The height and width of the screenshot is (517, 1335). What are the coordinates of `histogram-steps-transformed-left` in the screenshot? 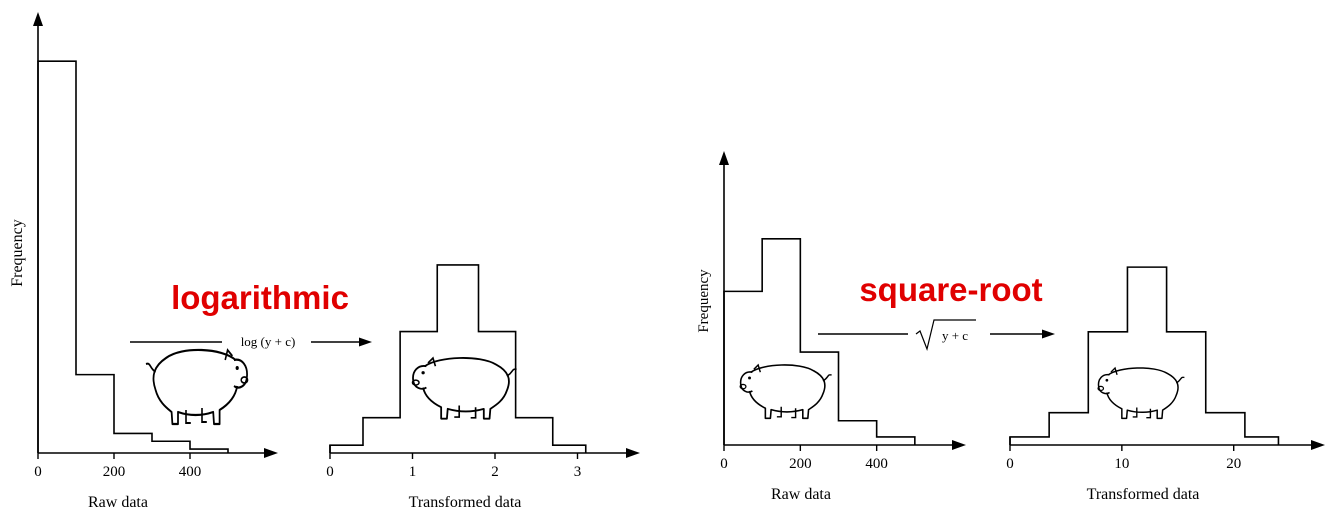 It's located at (458, 358).